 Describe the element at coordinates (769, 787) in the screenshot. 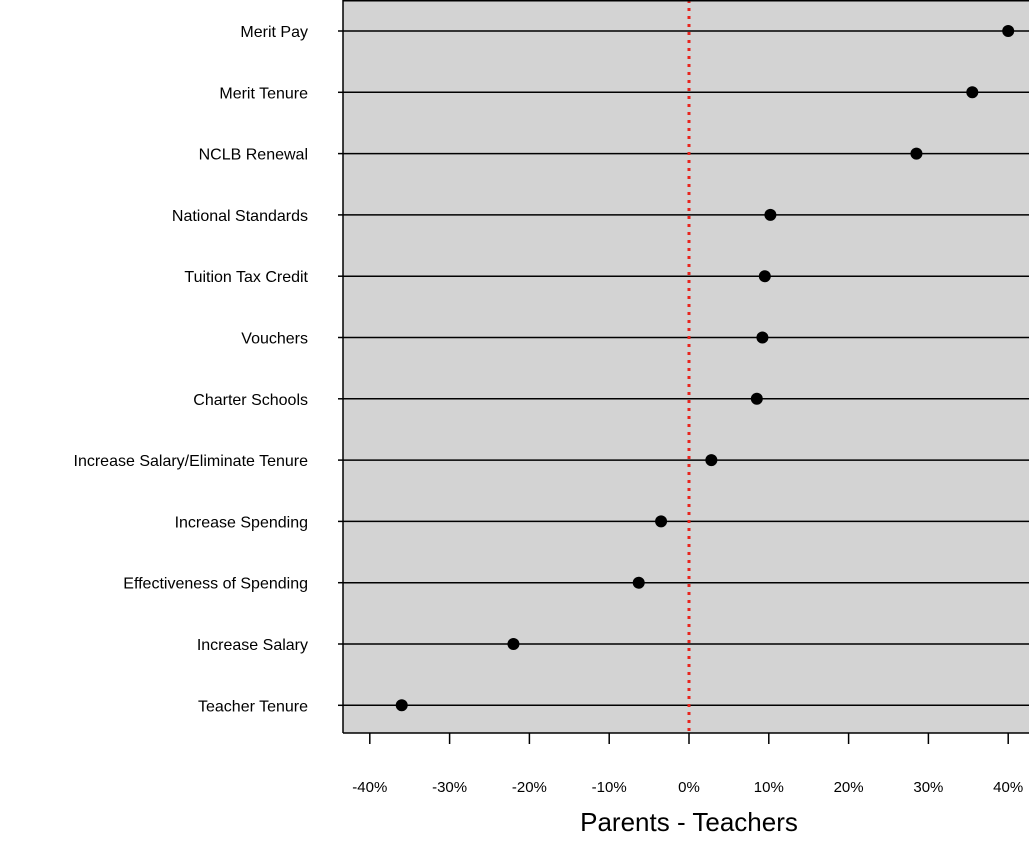

I see `x-tick-label: 10%` at that location.